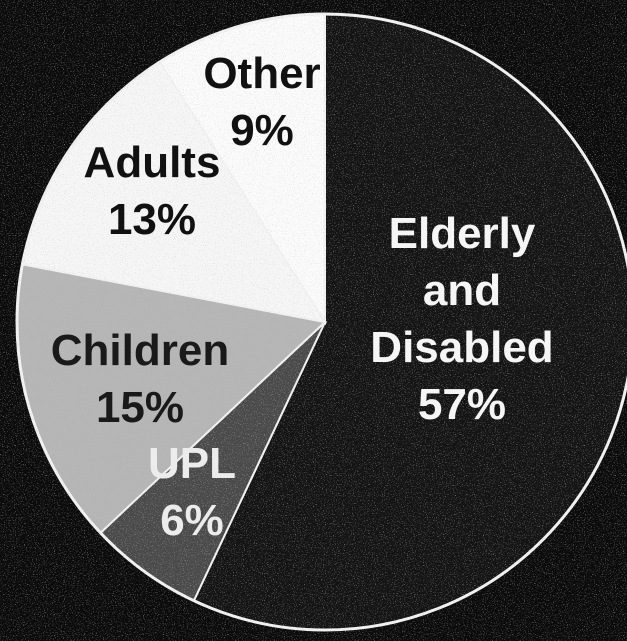 The height and width of the screenshot is (641, 627). I want to click on slice-name-label-elderly-and-disabled: and, so click(462, 290).